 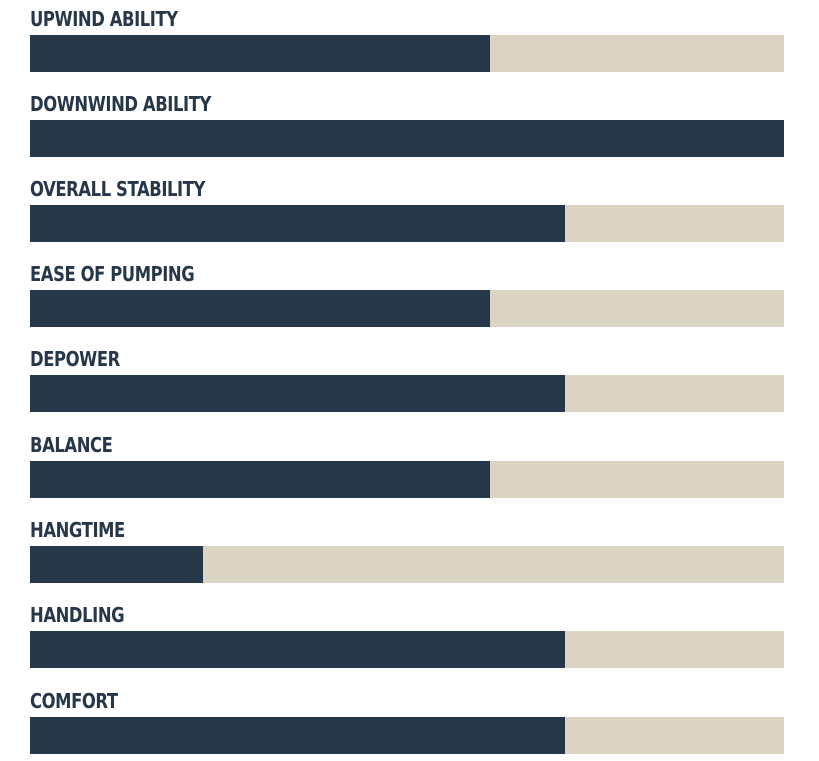 I want to click on rating-overall-stability: OVERALL STABILITY, so click(x=407, y=206).